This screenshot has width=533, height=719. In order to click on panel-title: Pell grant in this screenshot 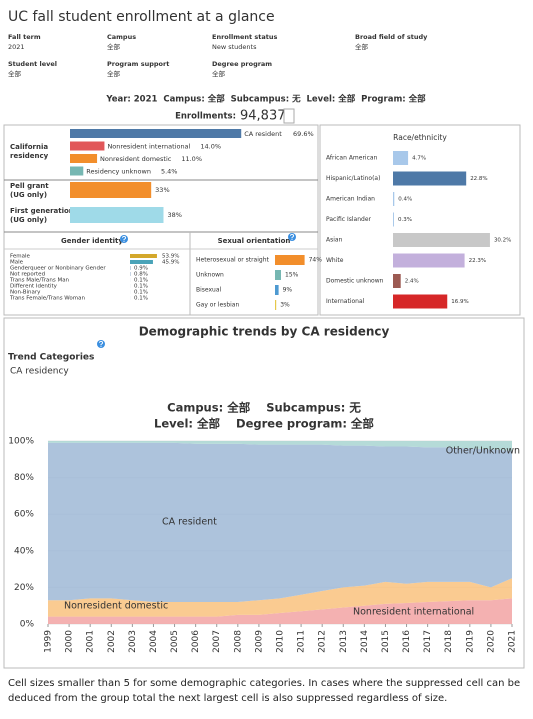, I will do `click(29, 186)`.